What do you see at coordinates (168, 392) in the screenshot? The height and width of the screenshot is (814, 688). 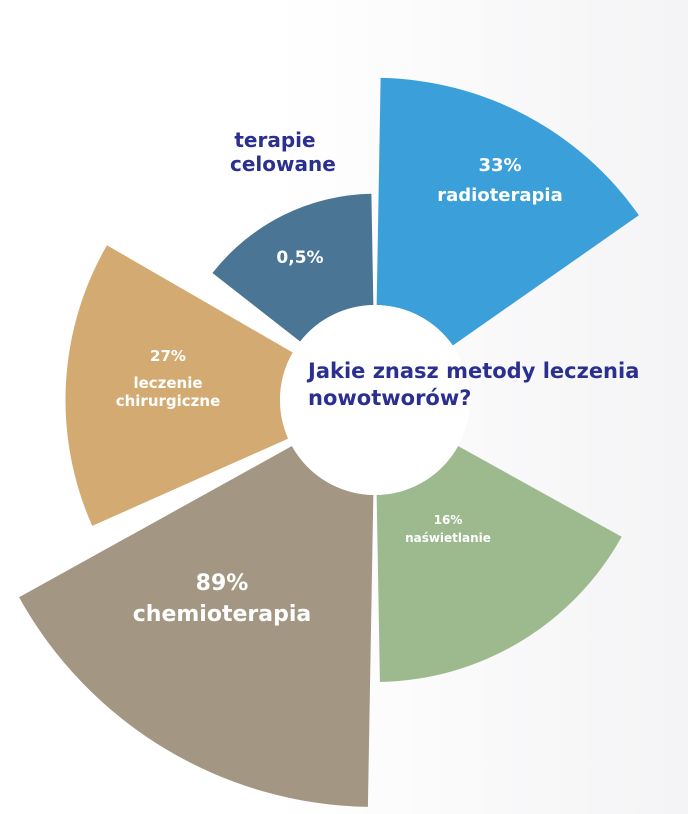 I see `category-label: leczenie chirurgiczne` at bounding box center [168, 392].